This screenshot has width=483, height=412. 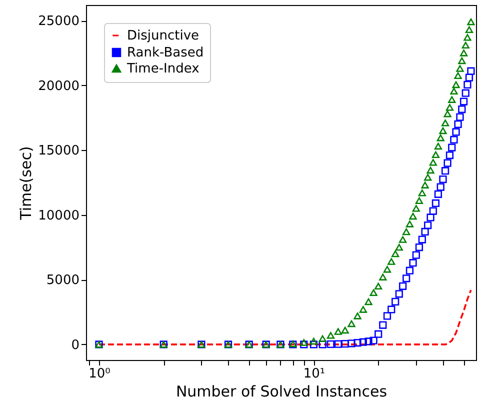 What do you see at coordinates (26, 183) in the screenshot?
I see `y-axis-title: Time(sec)` at bounding box center [26, 183].